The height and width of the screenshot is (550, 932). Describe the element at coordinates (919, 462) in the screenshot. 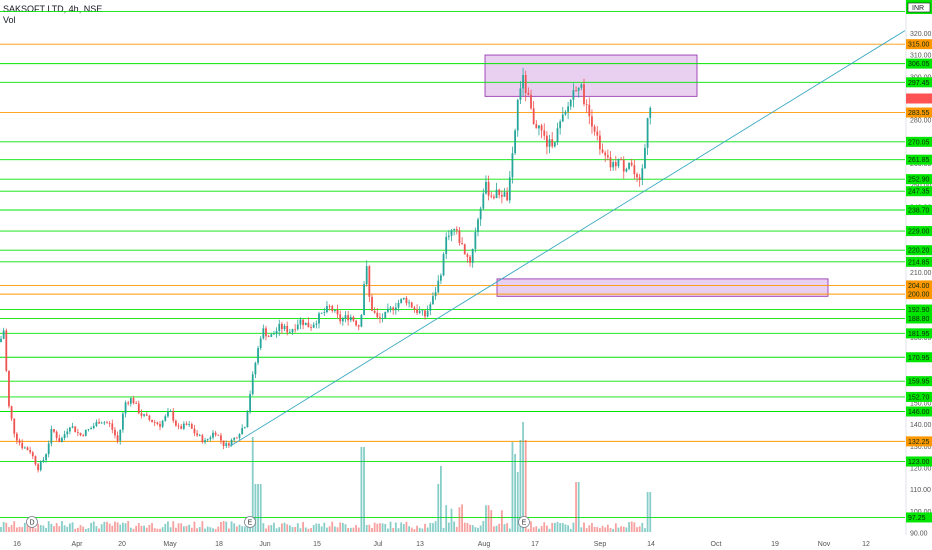

I see `green-level-label: 123.00` at that location.